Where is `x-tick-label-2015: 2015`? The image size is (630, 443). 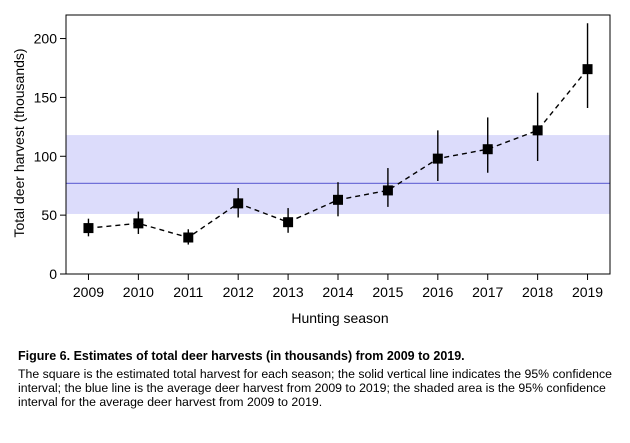 x-tick-label-2015: 2015 is located at coordinates (387, 292).